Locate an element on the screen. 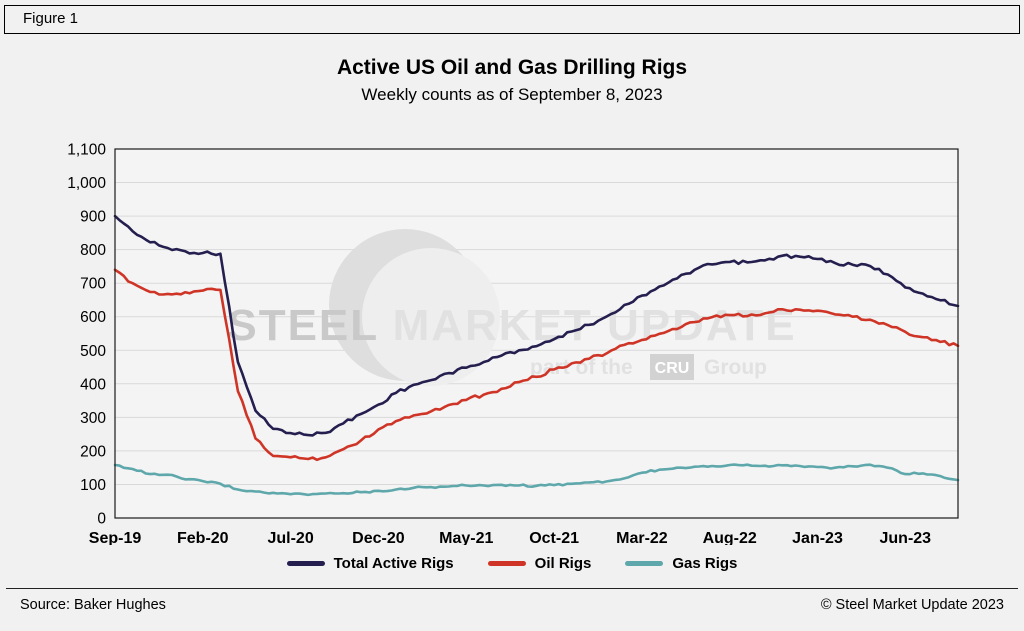 This screenshot has height=631, width=1024. source-note: Source: Baker Hughes is located at coordinates (93, 605).